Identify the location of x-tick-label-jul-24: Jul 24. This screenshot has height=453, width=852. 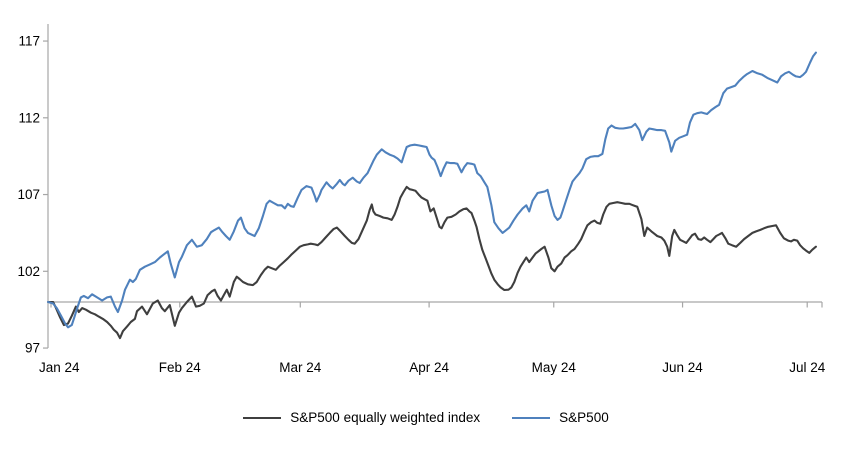
(807, 367).